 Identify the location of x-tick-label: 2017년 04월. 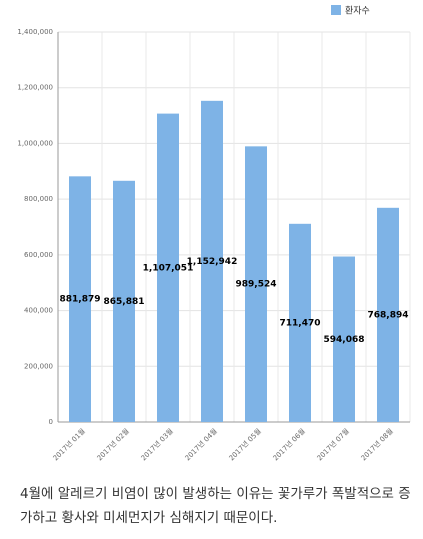
(201, 444).